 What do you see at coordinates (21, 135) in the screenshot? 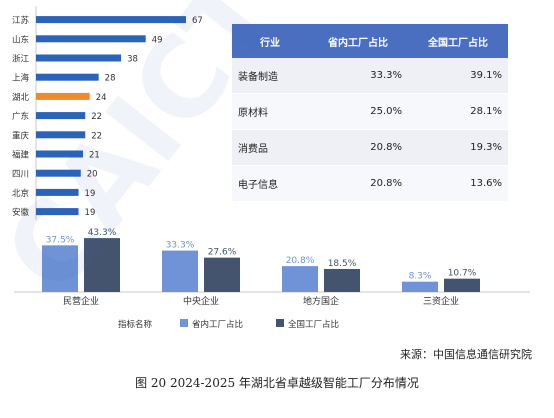
I see `province-label: 重庆` at bounding box center [21, 135].